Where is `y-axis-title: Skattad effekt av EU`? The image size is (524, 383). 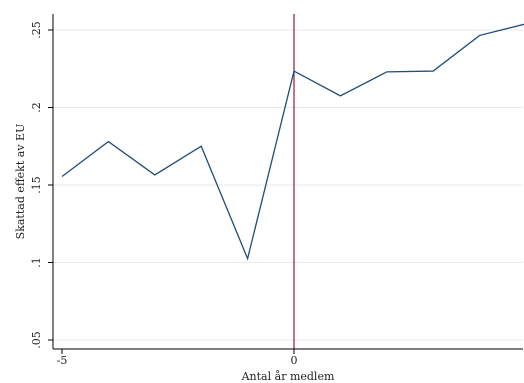
y-axis-title: Skattad effekt av EU is located at coordinates (20, 182).